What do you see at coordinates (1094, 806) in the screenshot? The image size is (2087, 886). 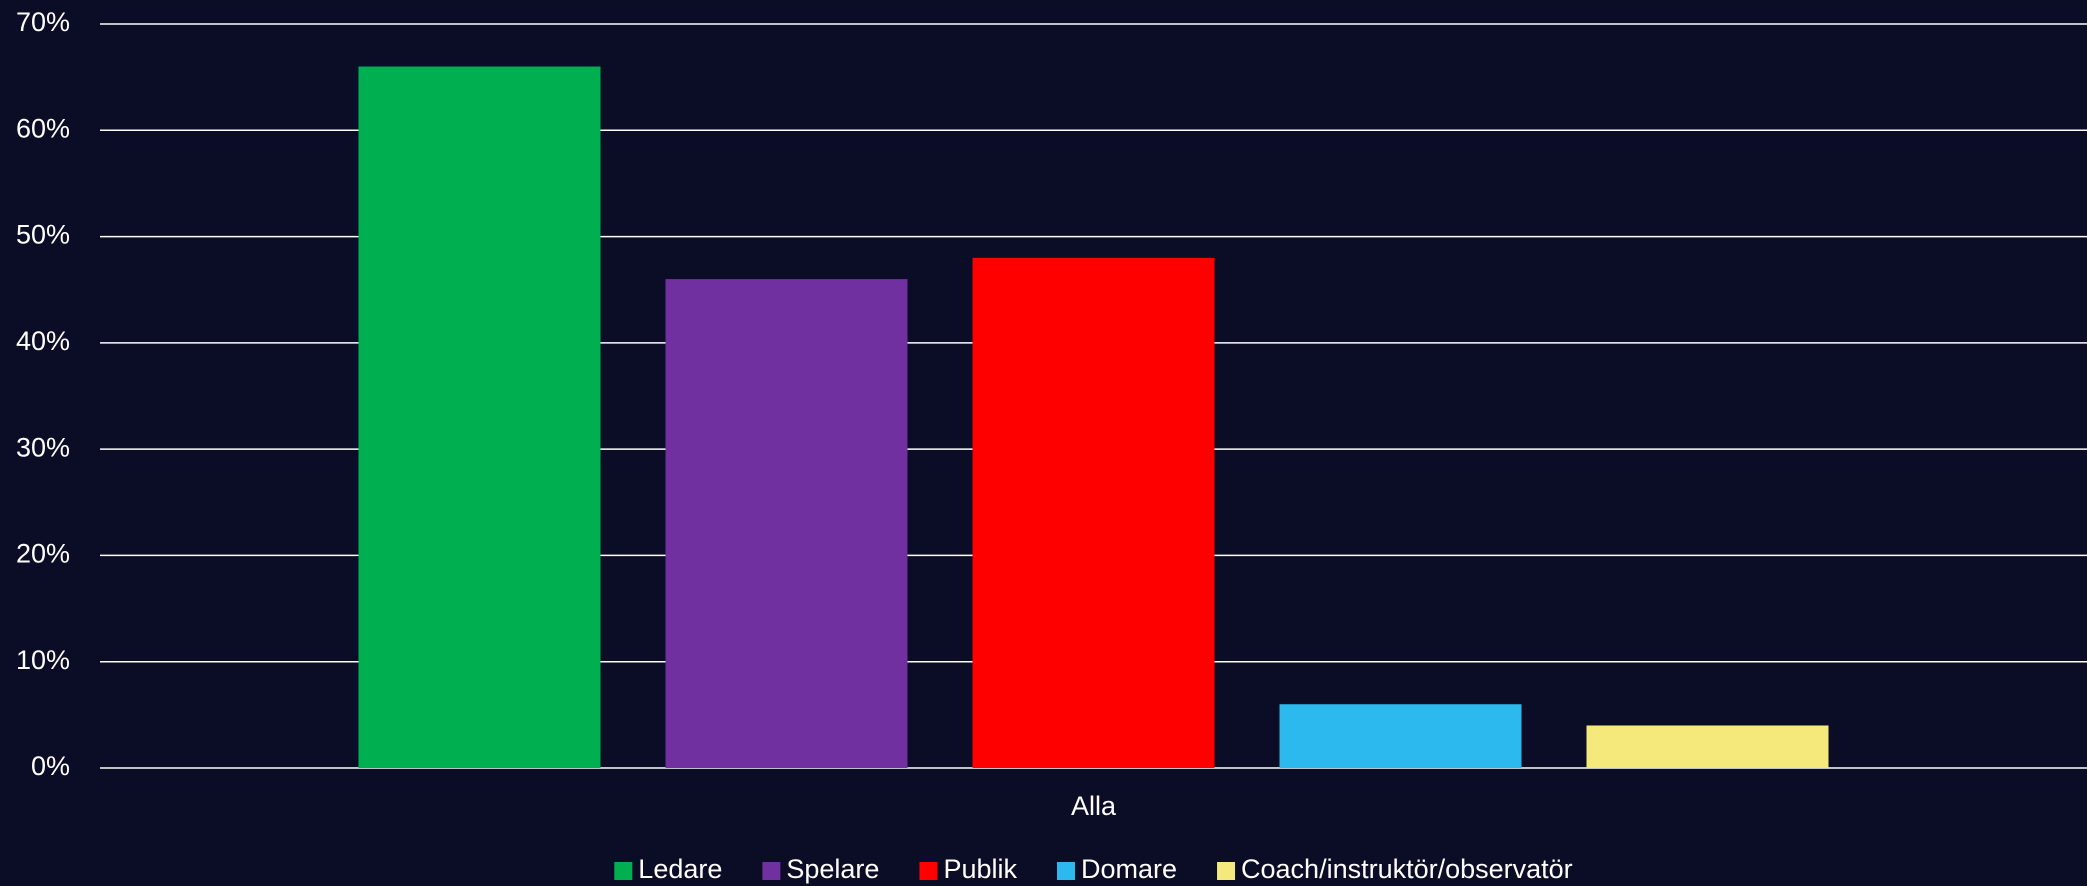 I see `x-tick-label: Alla` at bounding box center [1094, 806].